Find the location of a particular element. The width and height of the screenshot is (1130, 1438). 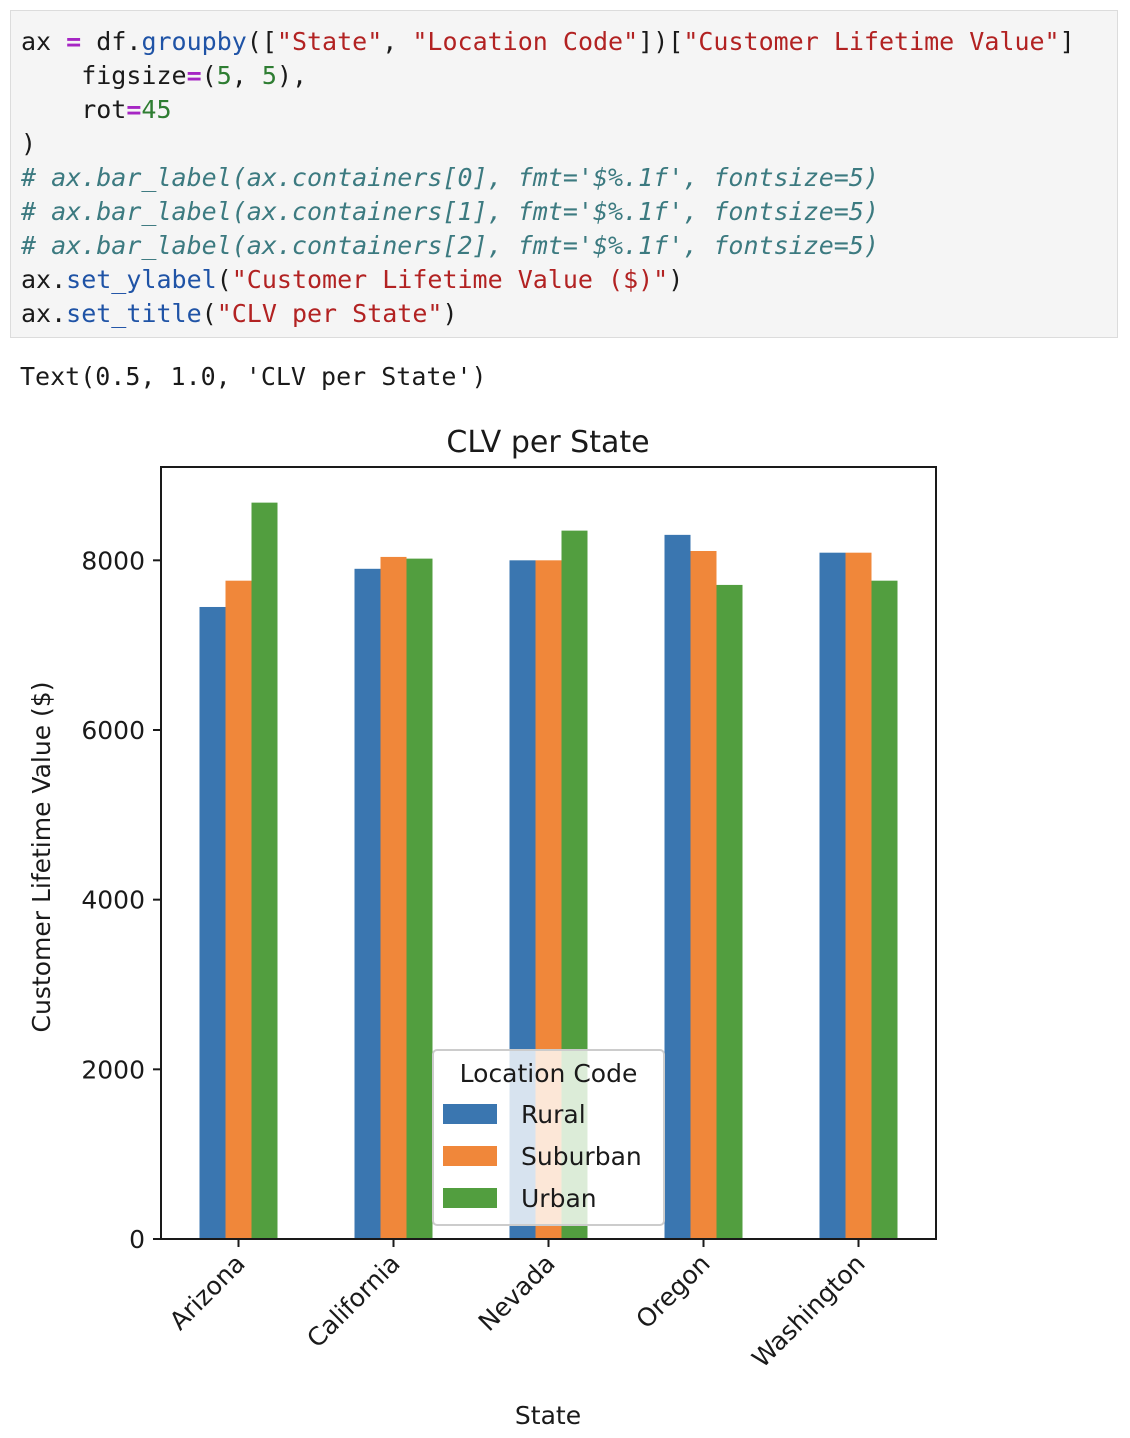

x-tick-label: Washington is located at coordinates (808, 1311).